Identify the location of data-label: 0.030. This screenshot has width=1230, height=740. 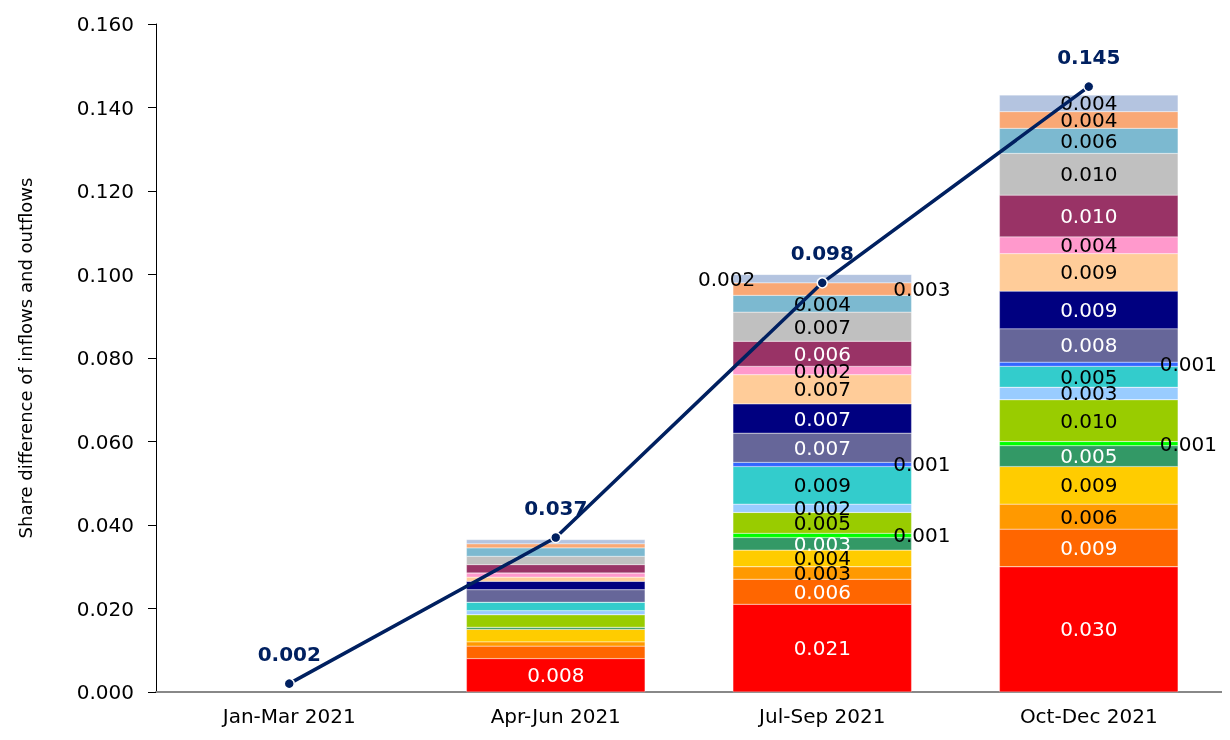
(1089, 629).